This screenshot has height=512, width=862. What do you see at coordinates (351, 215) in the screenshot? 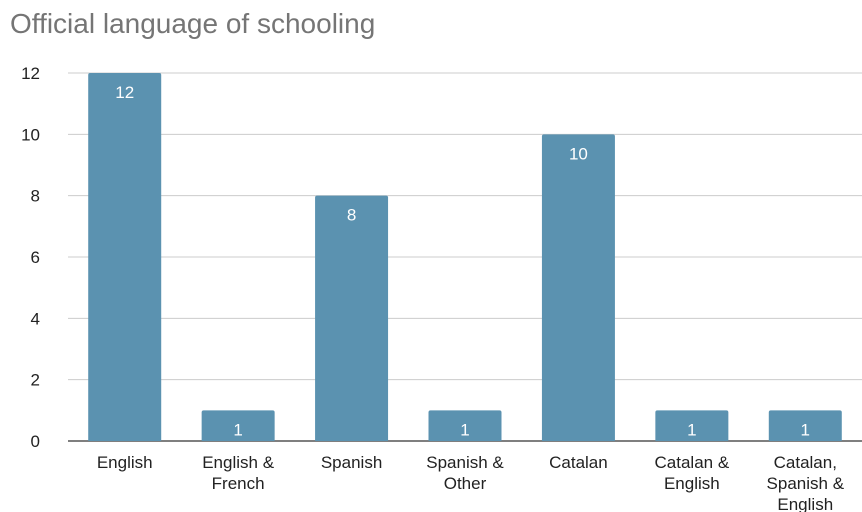
I see `data-label: 8` at bounding box center [351, 215].